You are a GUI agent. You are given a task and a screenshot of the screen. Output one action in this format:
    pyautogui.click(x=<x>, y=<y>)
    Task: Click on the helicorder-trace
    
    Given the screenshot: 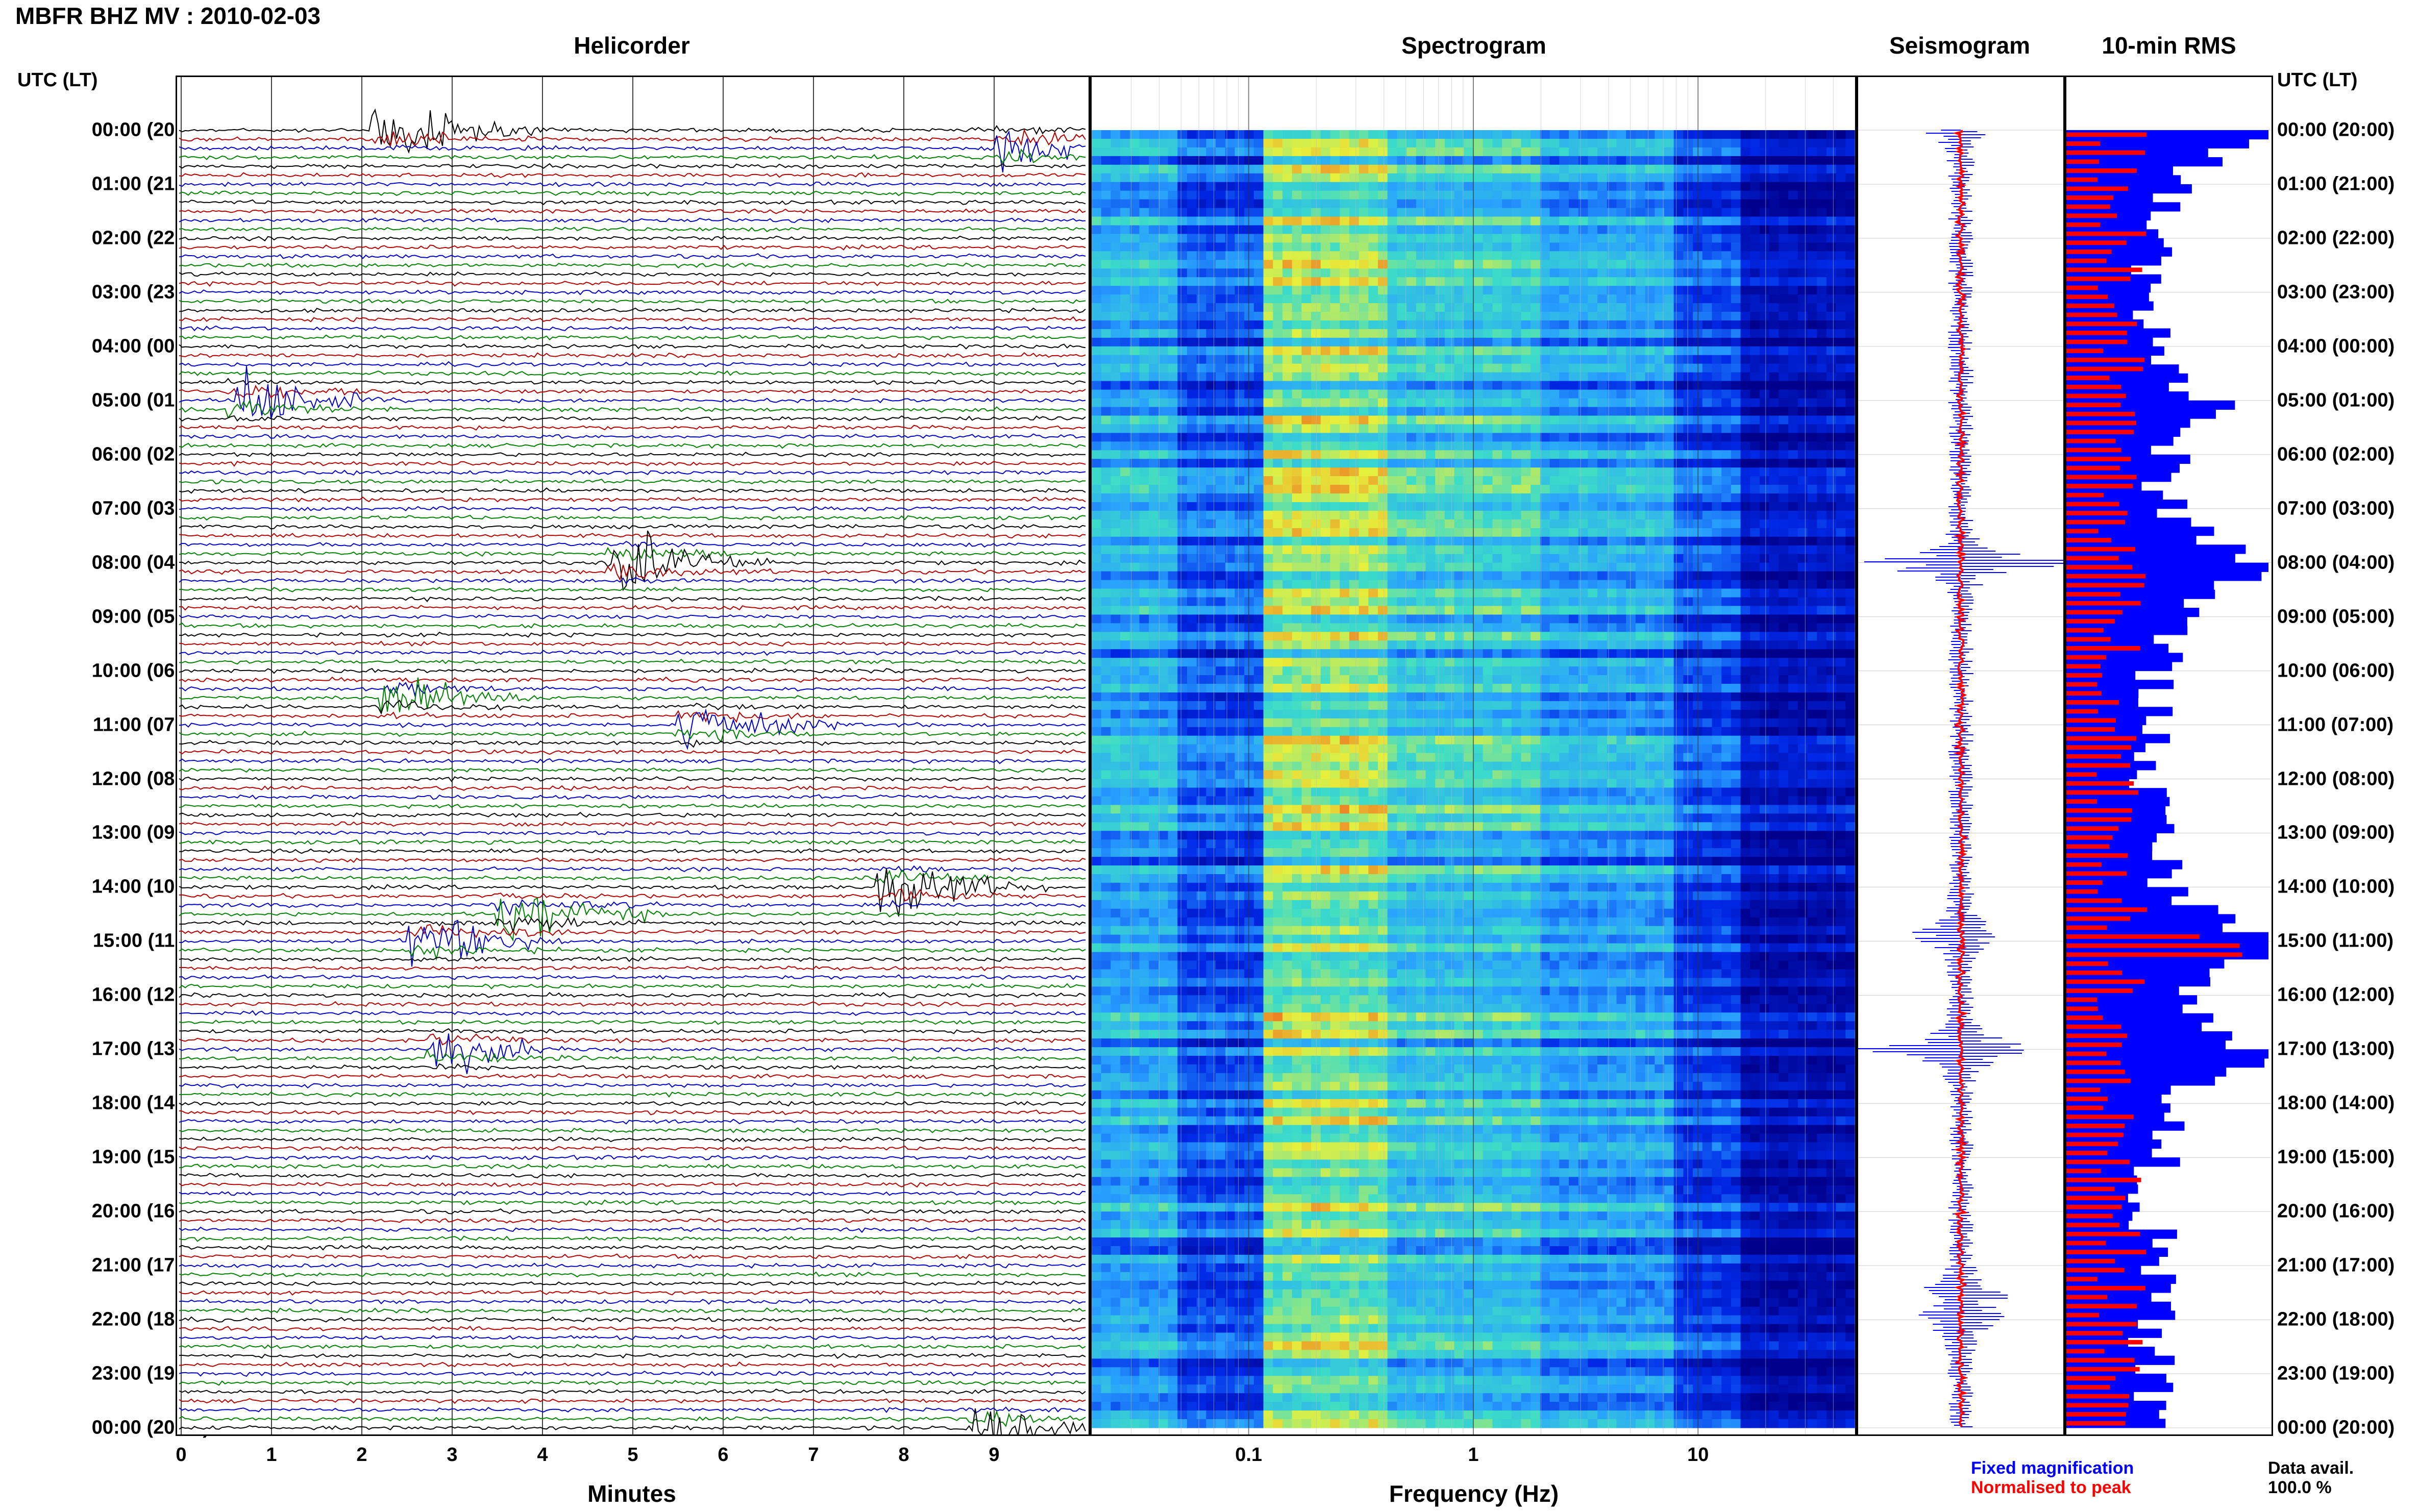 What is the action you would take?
    pyautogui.click(x=632, y=202)
    